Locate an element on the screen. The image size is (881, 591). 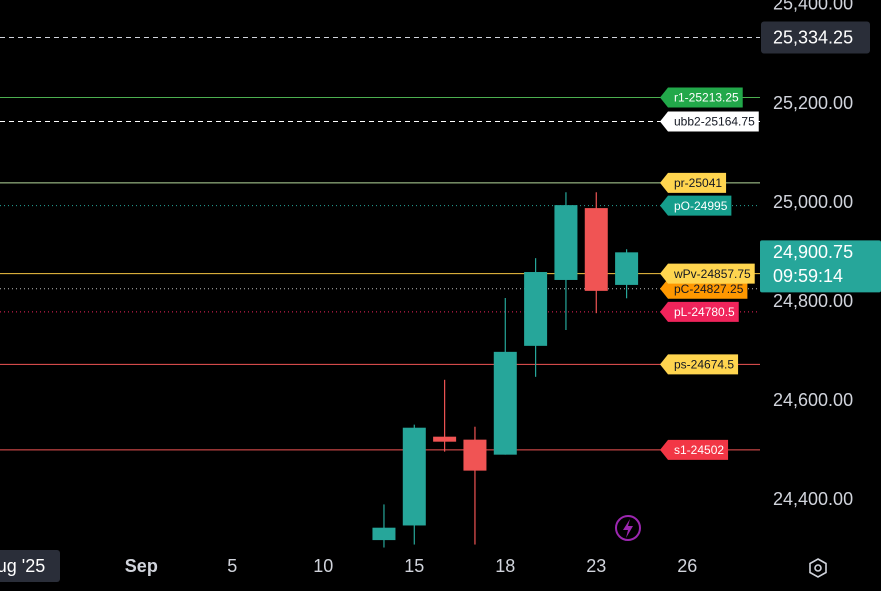
level-tag: s1-24502 is located at coordinates (694, 449).